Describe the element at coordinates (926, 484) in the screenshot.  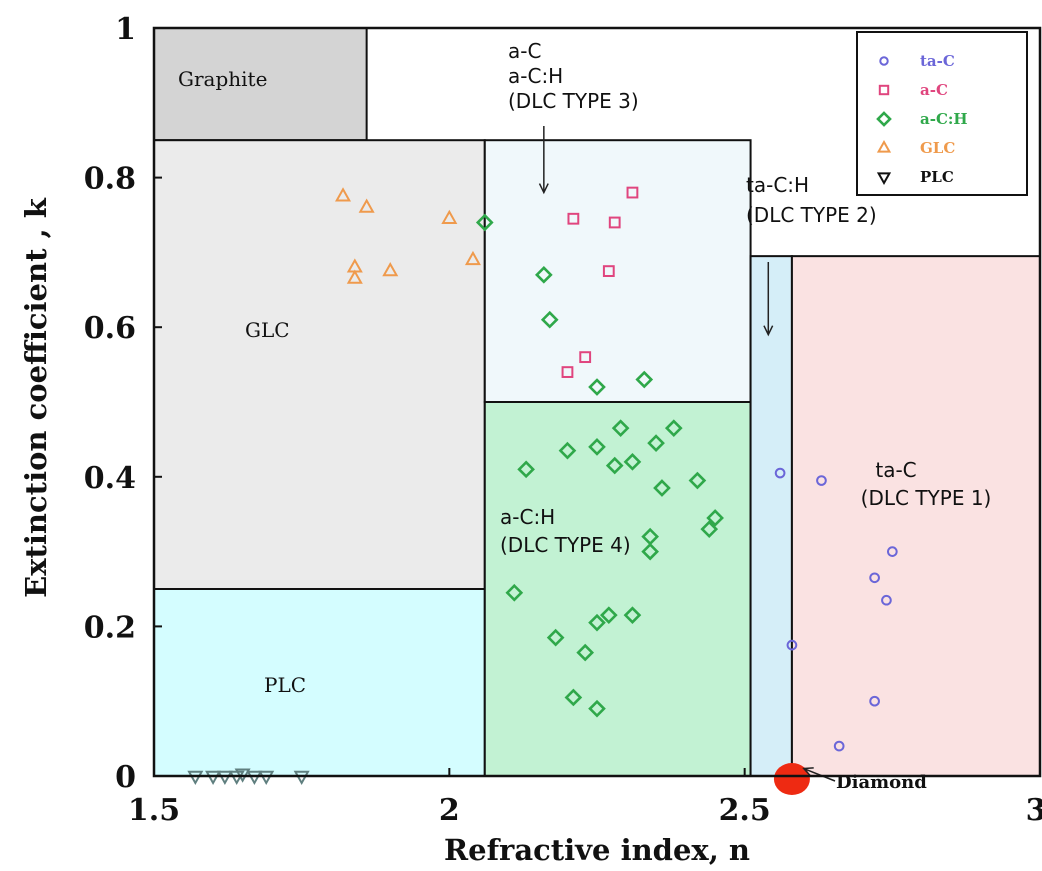
I see `region-label-6: ta-C (DLC TYPE 1)` at that location.